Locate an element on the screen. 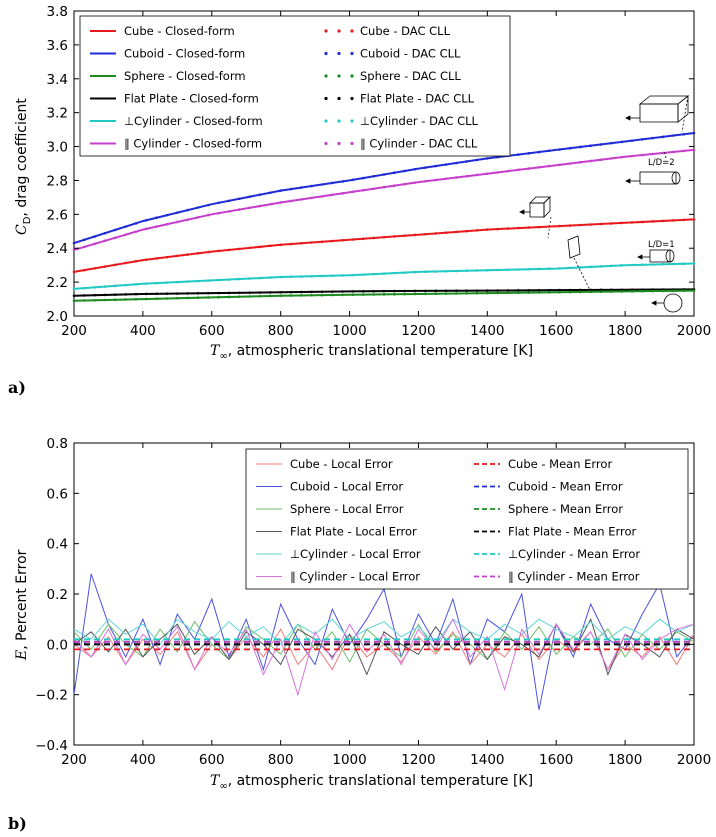  legend-label: ∥ Cylinder - DAC CLL is located at coordinates (419, 144).